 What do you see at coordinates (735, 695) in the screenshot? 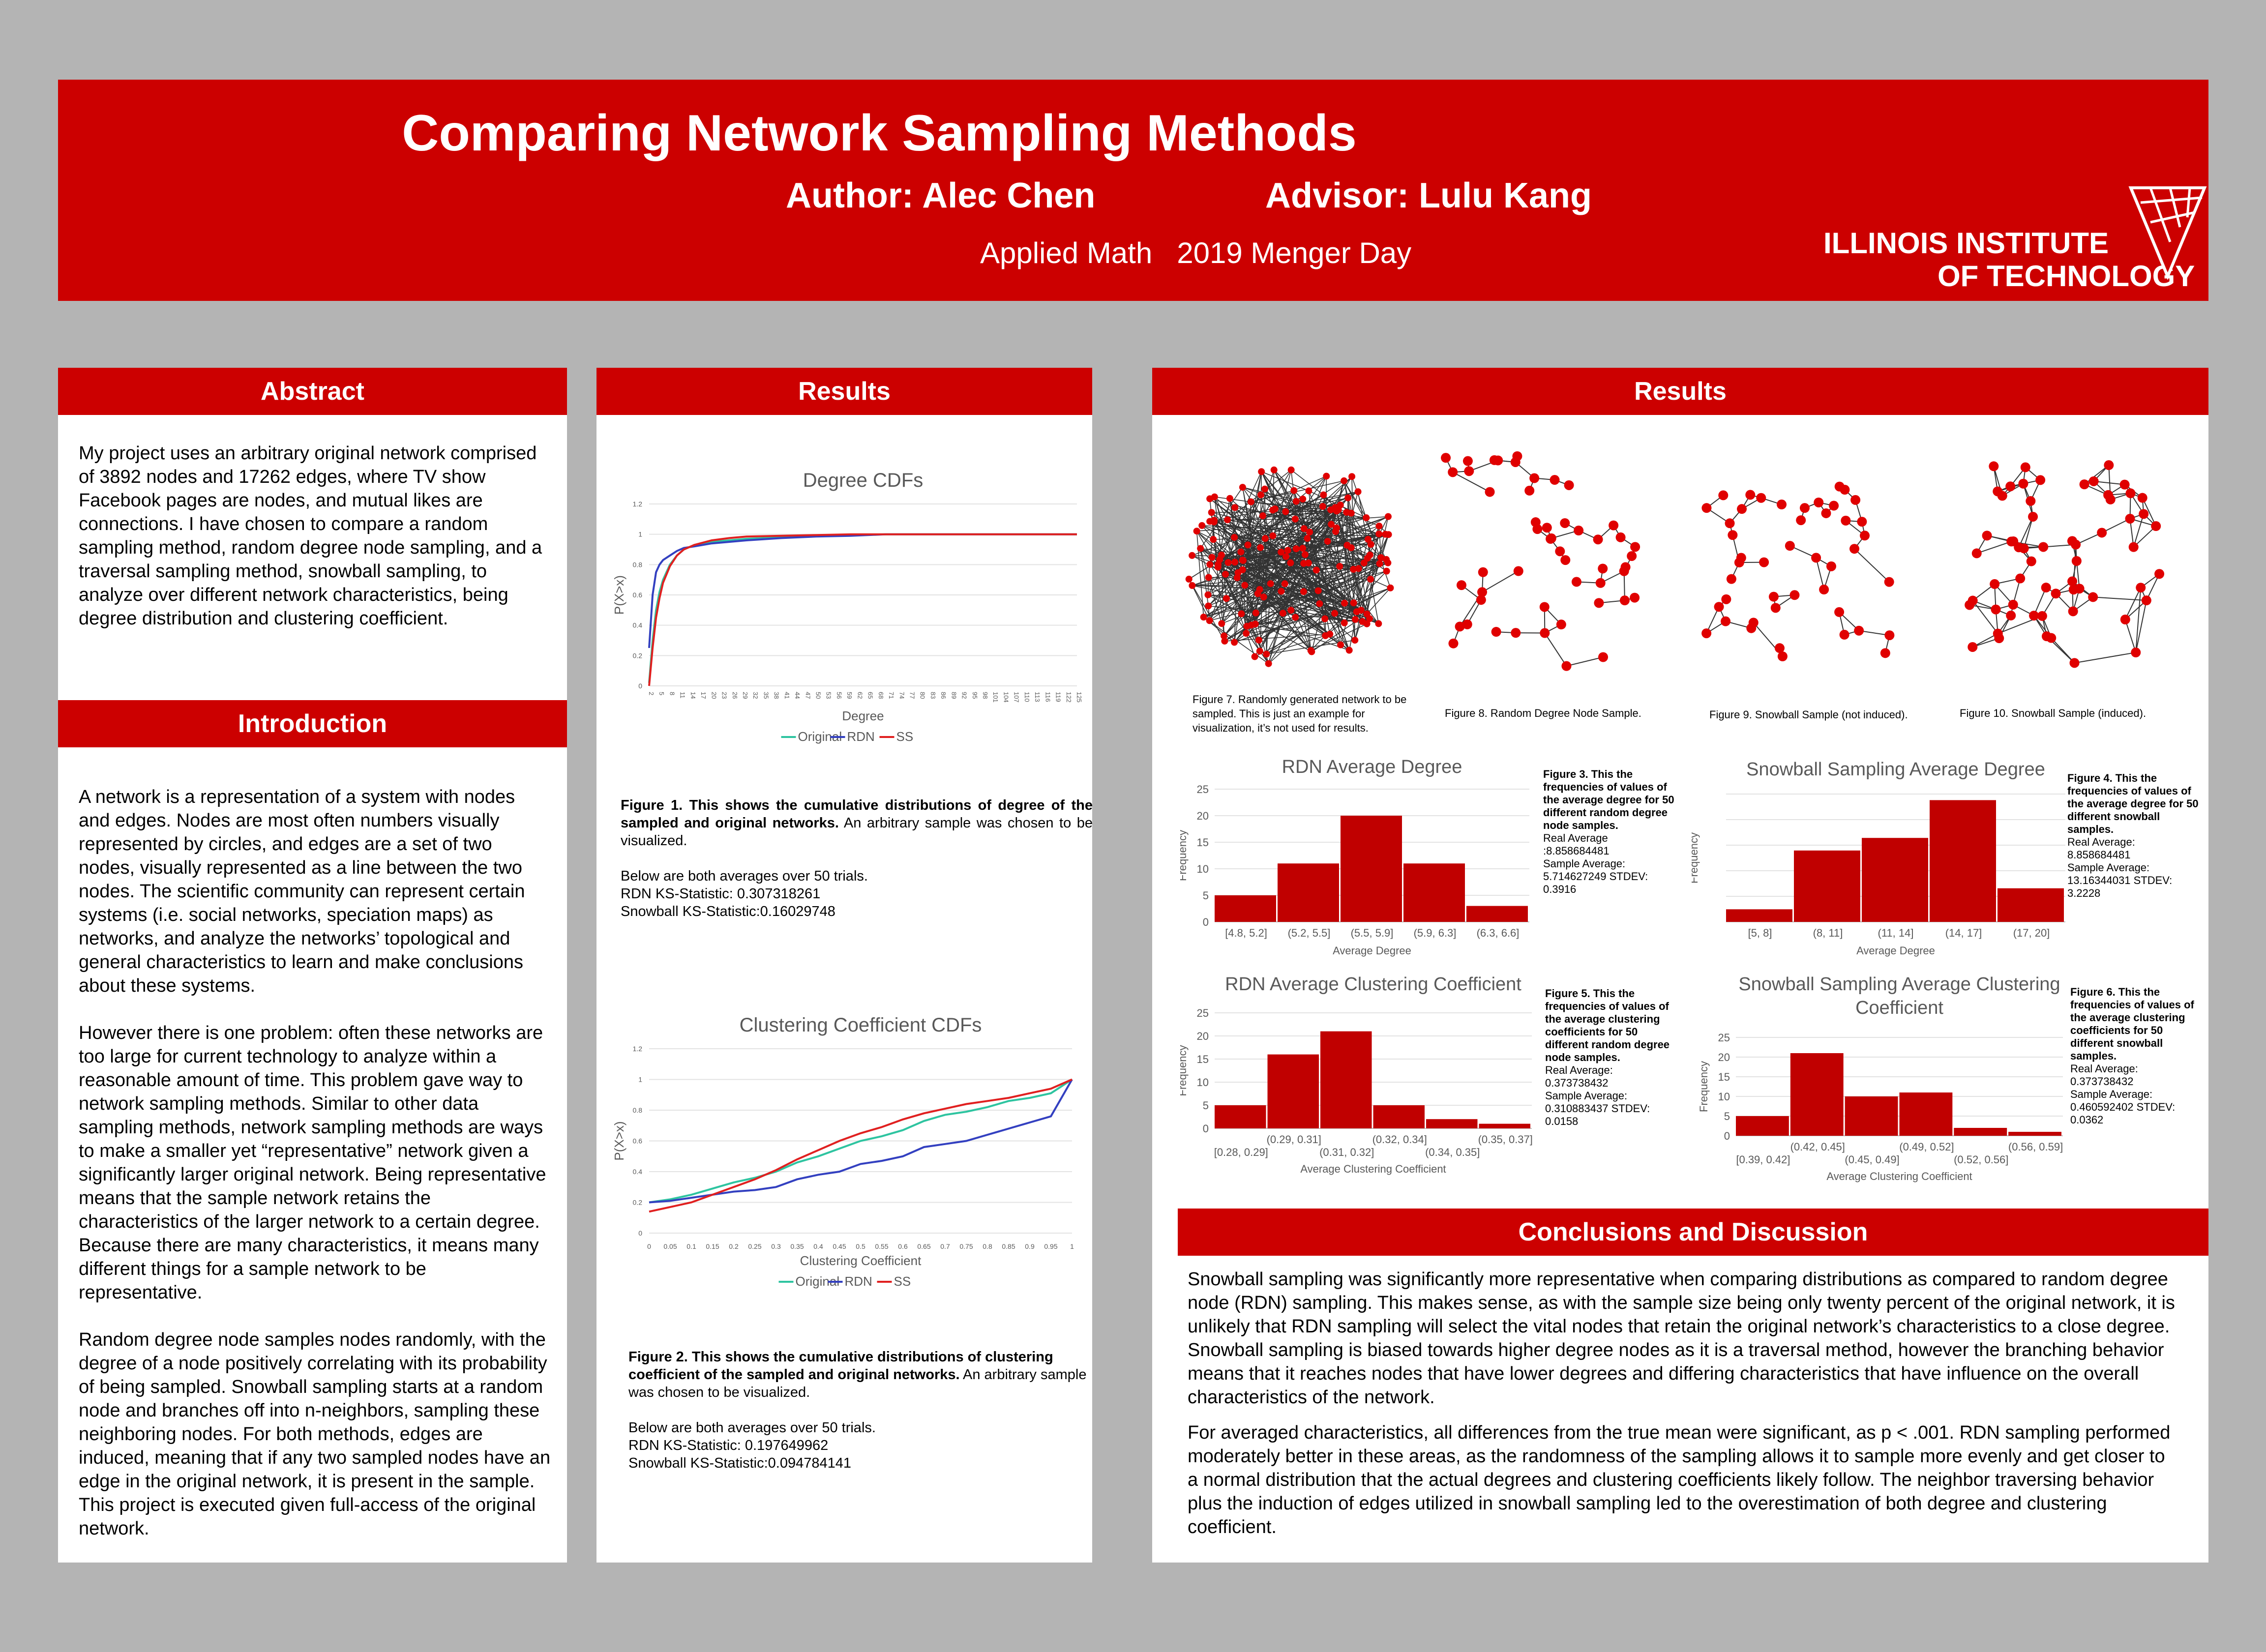
I see `x-tick-label: 26` at bounding box center [735, 695].